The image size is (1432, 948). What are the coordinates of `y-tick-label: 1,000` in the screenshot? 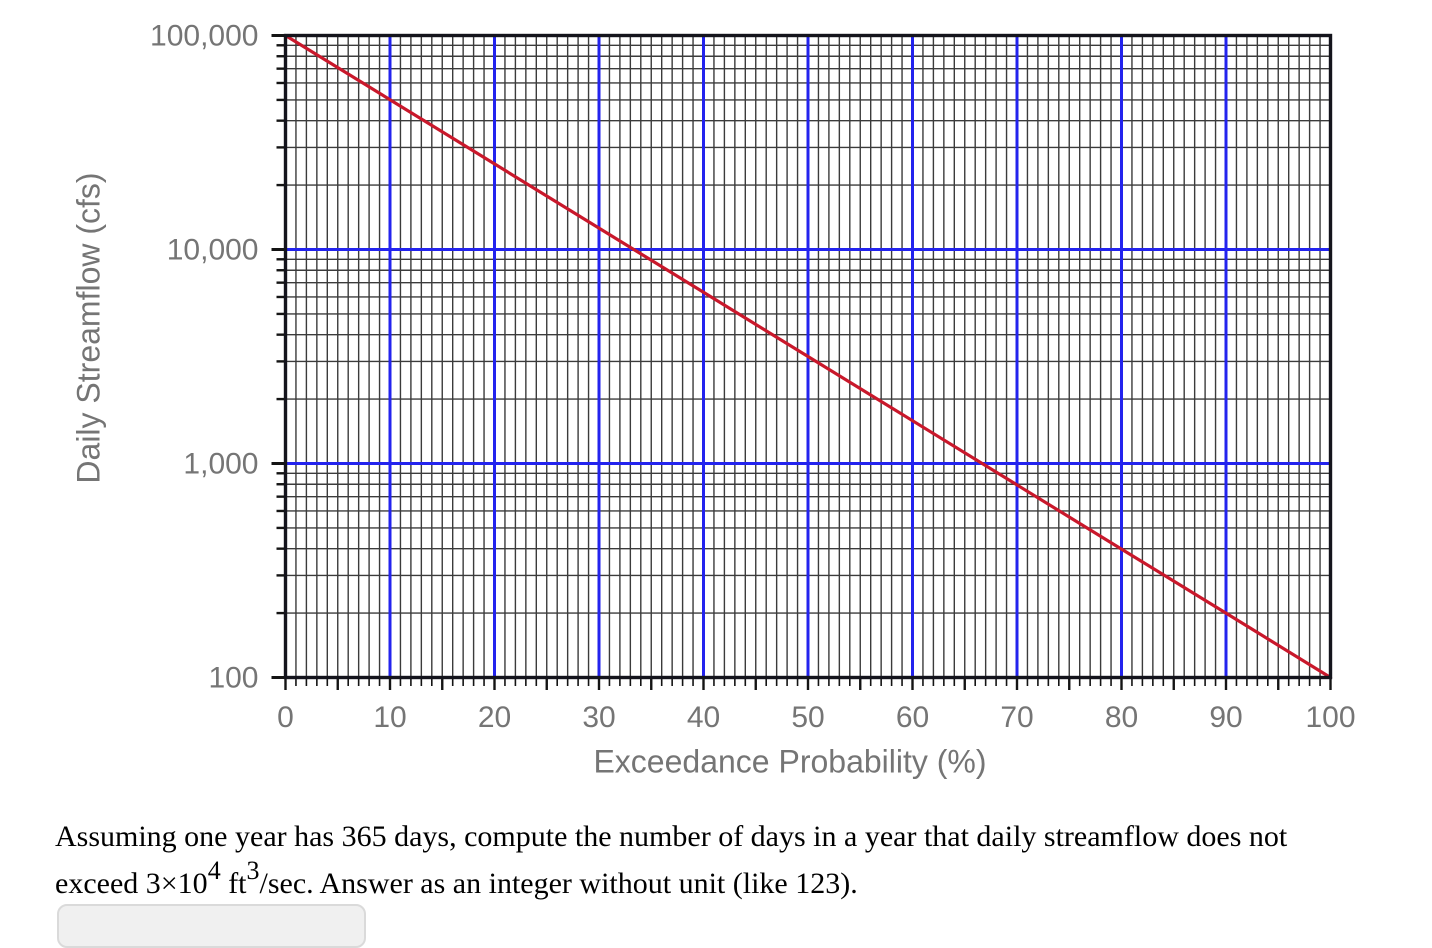 It's located at (220, 464).